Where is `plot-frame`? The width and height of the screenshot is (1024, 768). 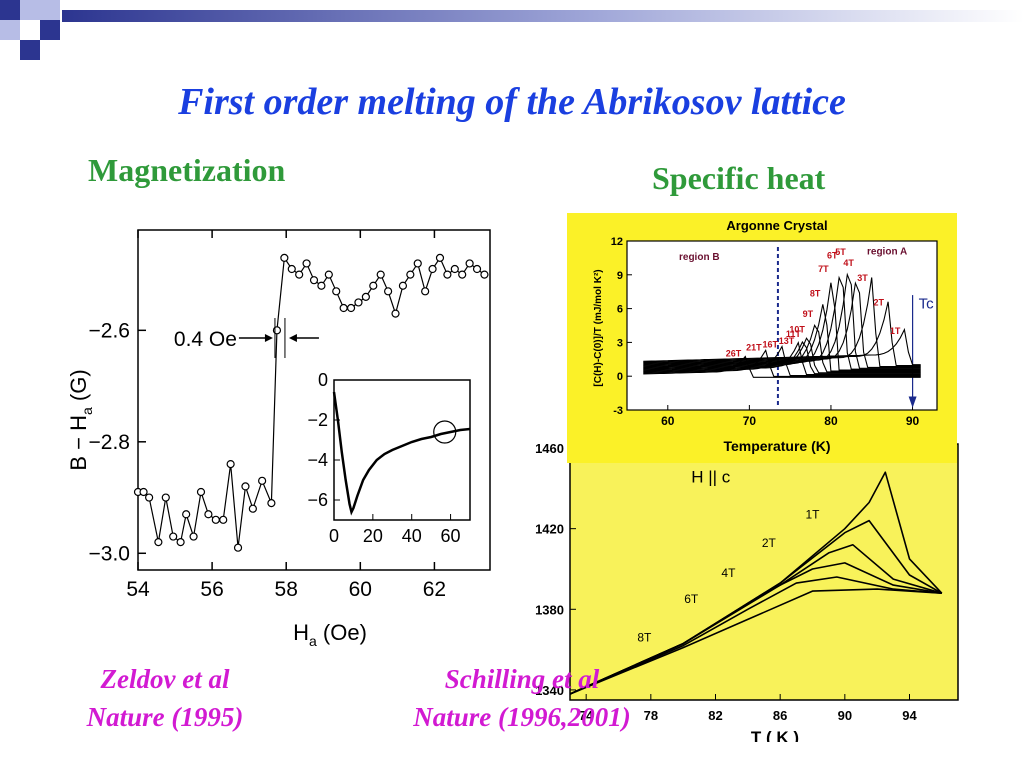 plot-frame is located at coordinates (782, 325).